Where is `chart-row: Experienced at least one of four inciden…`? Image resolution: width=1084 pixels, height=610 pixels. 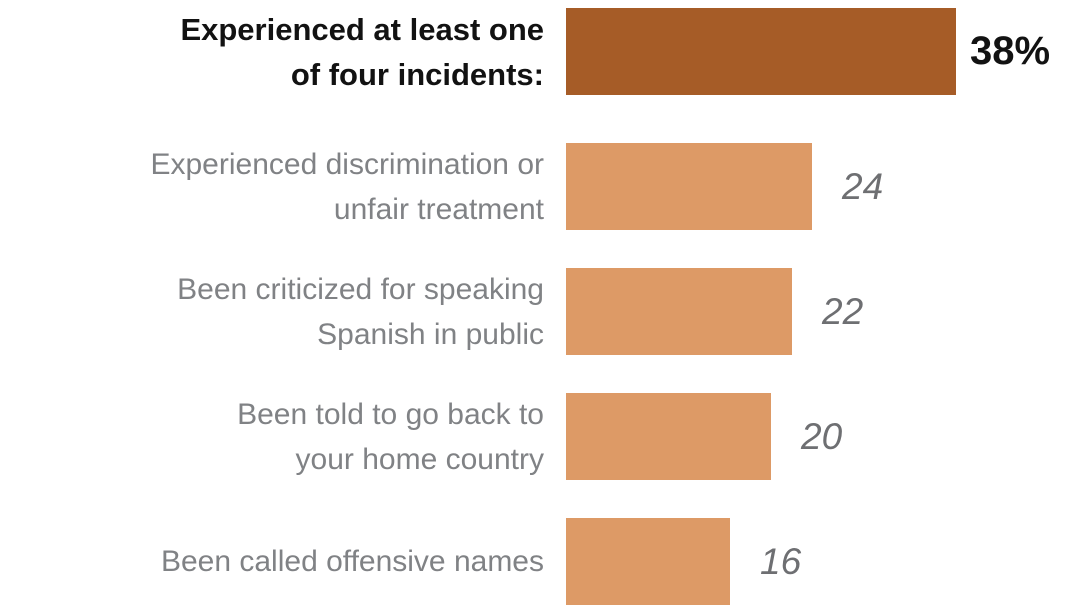
chart-row: Experienced at least one of four inciden… is located at coordinates (542, 51).